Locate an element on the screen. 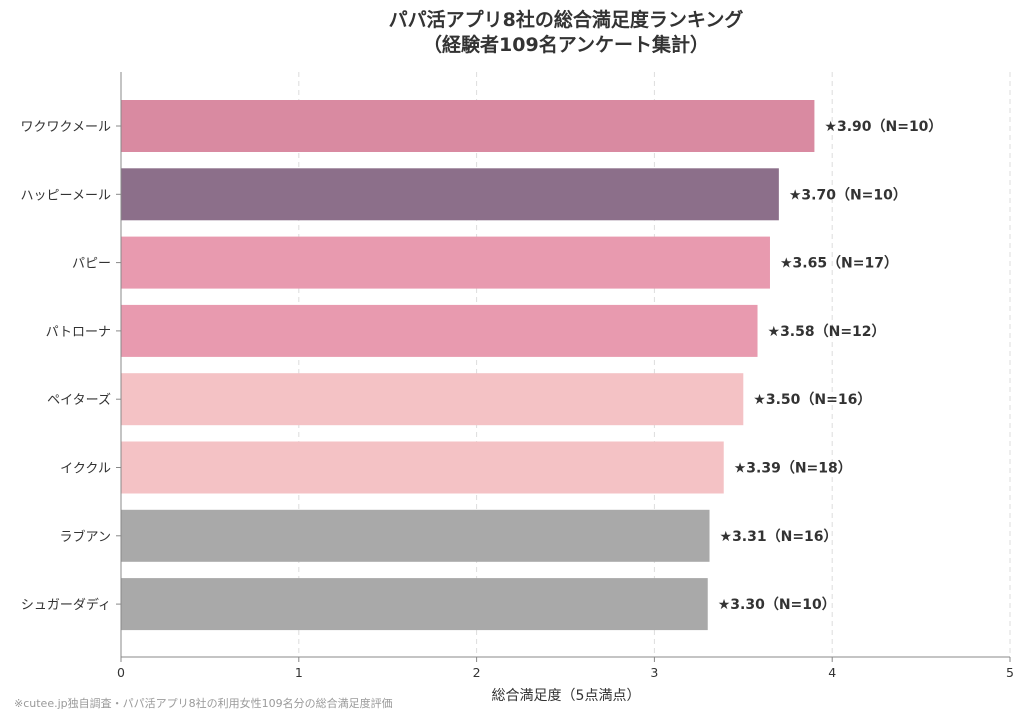 The image size is (1024, 719). category-label: ペイターズ is located at coordinates (79, 400).